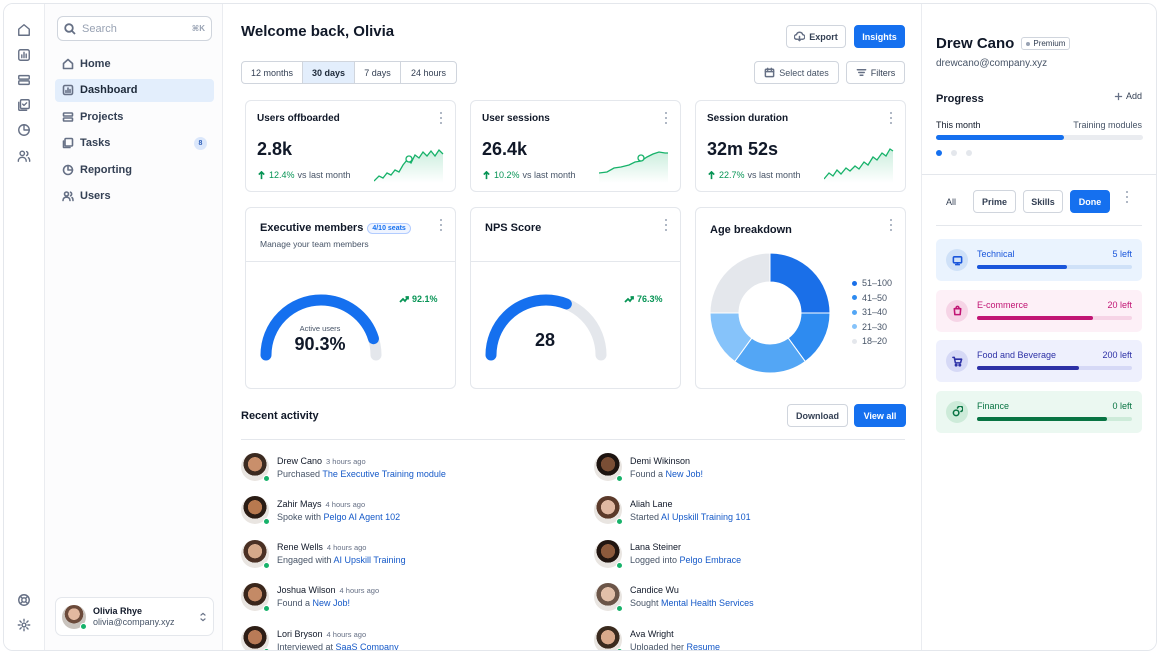 This screenshot has height=656, width=1160. What do you see at coordinates (304, 175) in the screenshot?
I see `stat-change: 12.4% vs last month` at bounding box center [304, 175].